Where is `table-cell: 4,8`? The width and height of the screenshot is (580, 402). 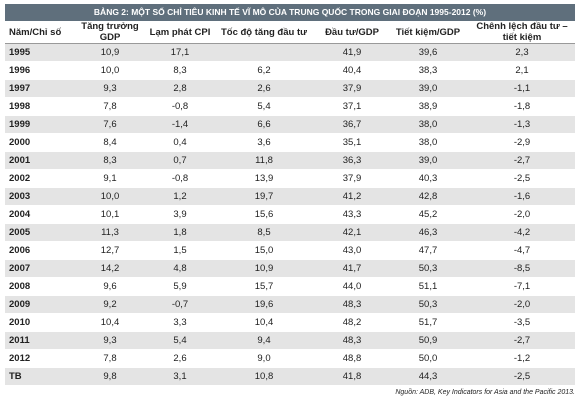
table-cell: 4,8 is located at coordinates (180, 268).